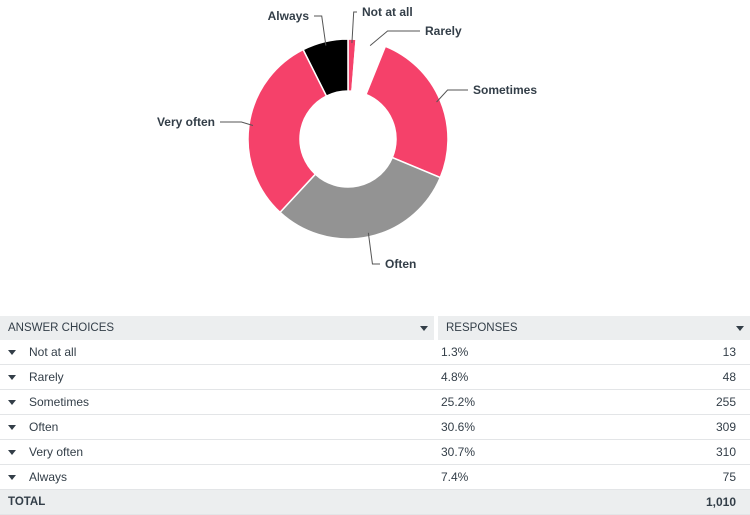 This screenshot has height=515, width=750. I want to click on answer-choice-label: Very often, so click(56, 452).